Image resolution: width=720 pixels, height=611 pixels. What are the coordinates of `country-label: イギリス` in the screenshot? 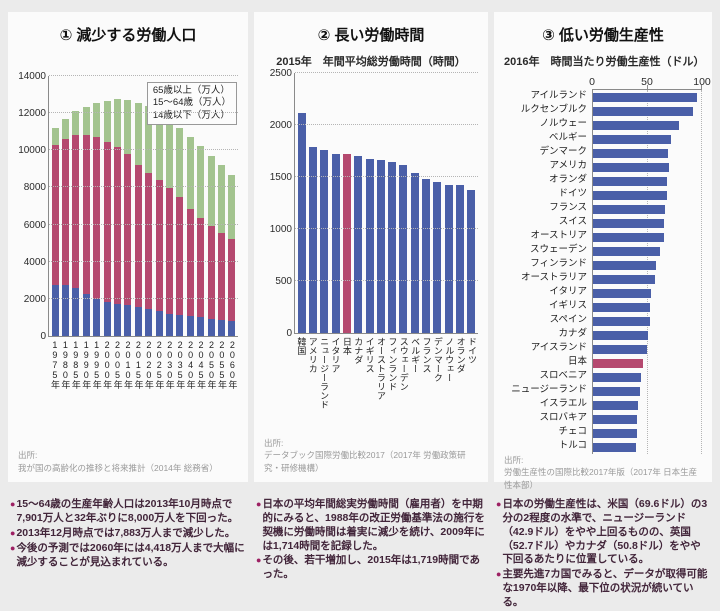 It's located at (567, 305).